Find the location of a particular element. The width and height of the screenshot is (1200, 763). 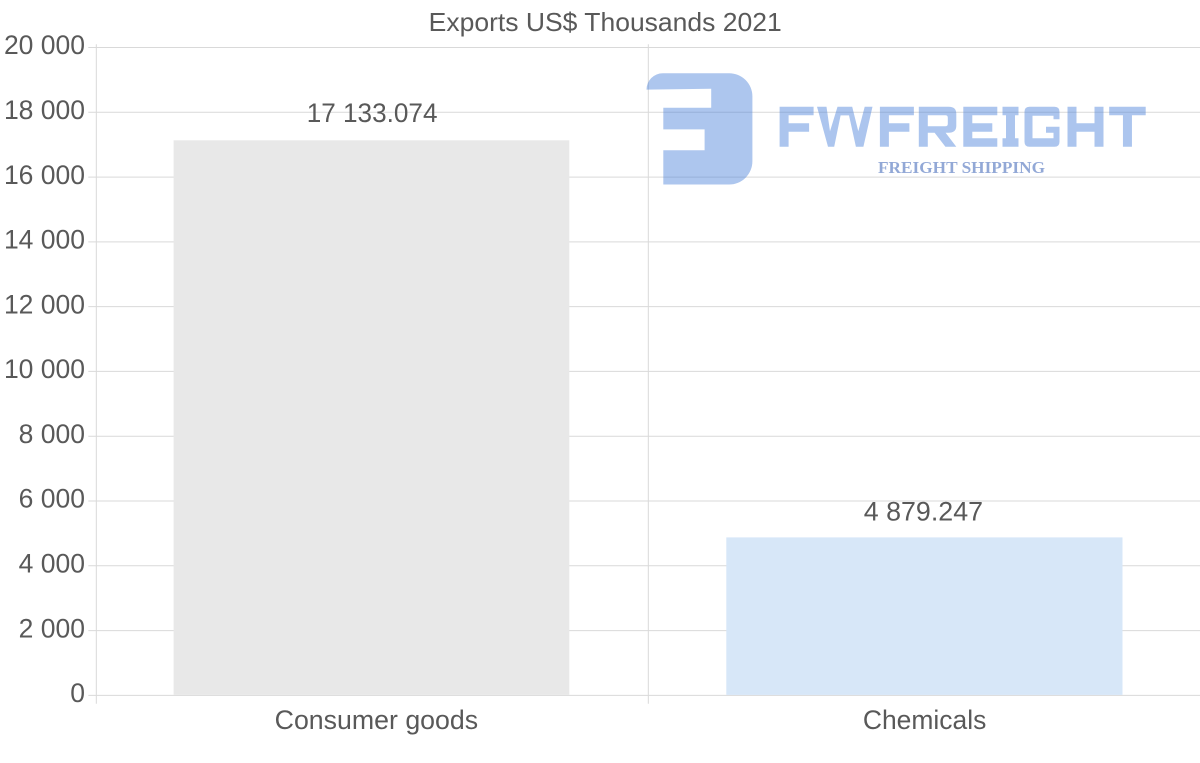

svg-text: 17 133.074 is located at coordinates (372, 113).